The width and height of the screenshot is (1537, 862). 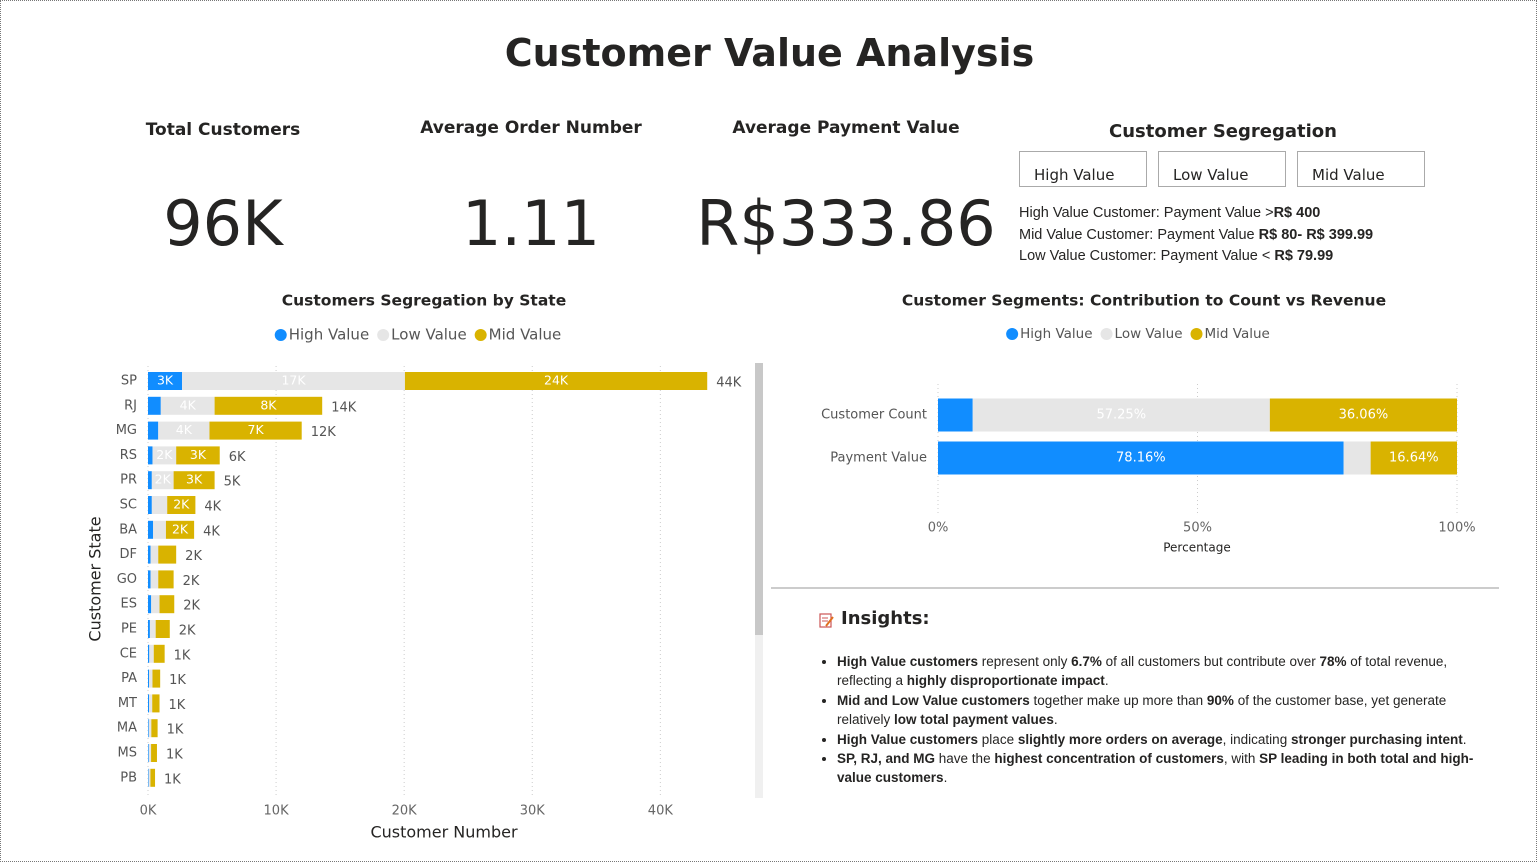 What do you see at coordinates (933, 700) in the screenshot?
I see `insight-text: Mid and Low Value customers` at bounding box center [933, 700].